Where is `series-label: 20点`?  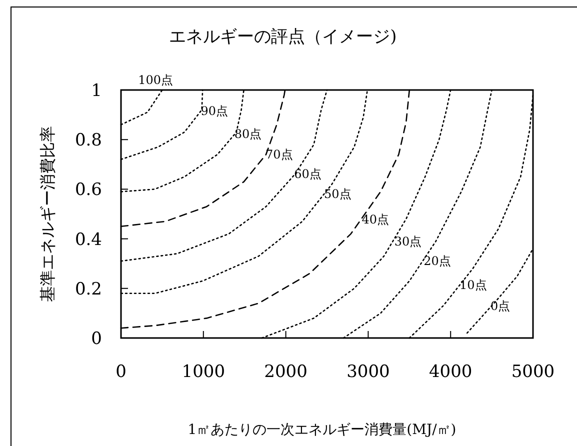
series-label: 20点 is located at coordinates (437, 261).